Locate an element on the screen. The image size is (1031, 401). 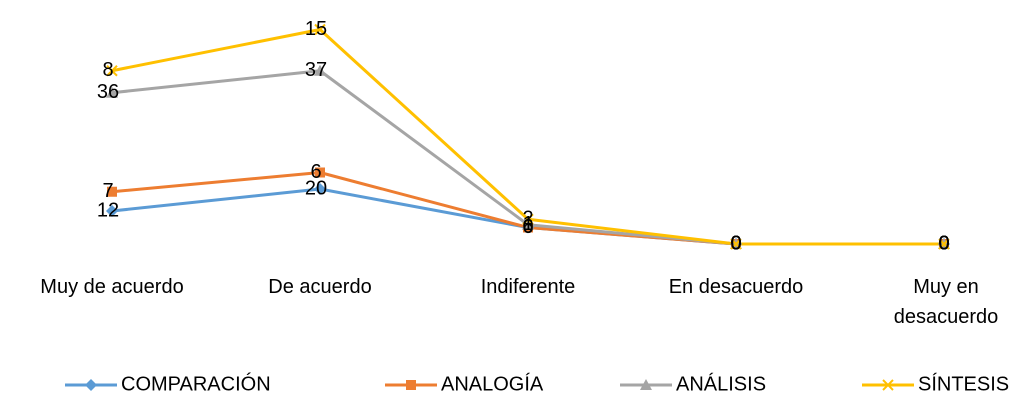
legend-label: SÍNTESIS is located at coordinates (963, 383).